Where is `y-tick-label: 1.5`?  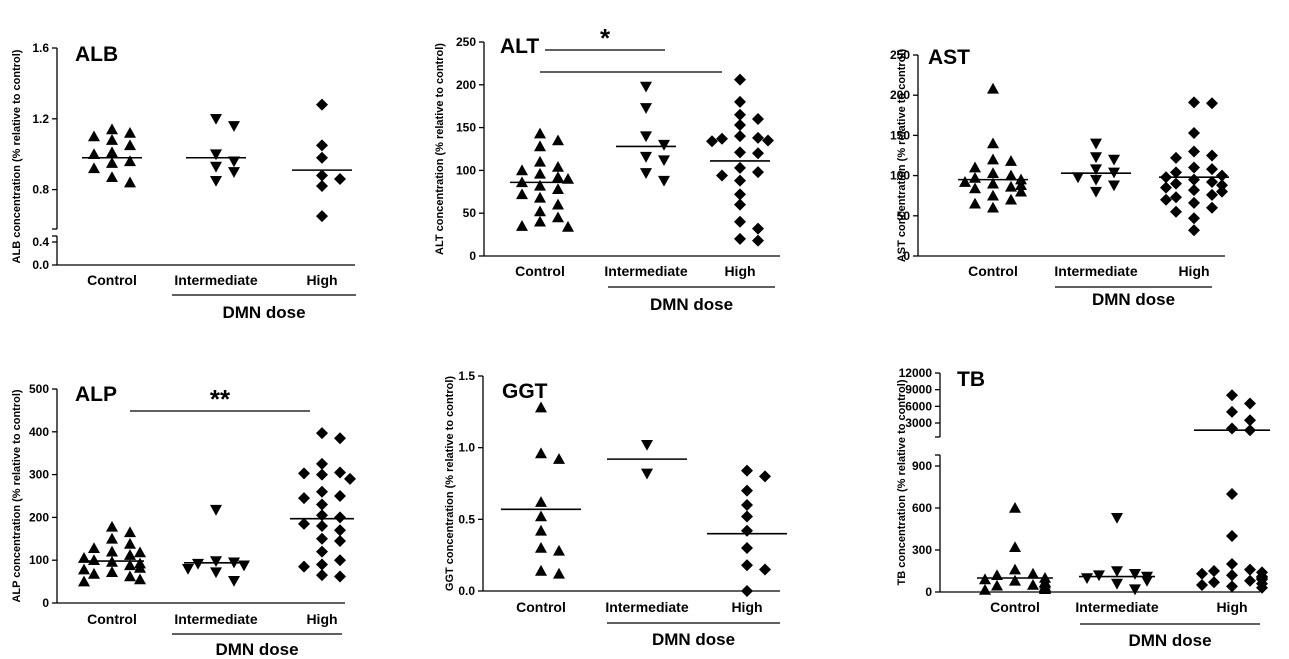
y-tick-label: 1.5 is located at coordinates (466, 376).